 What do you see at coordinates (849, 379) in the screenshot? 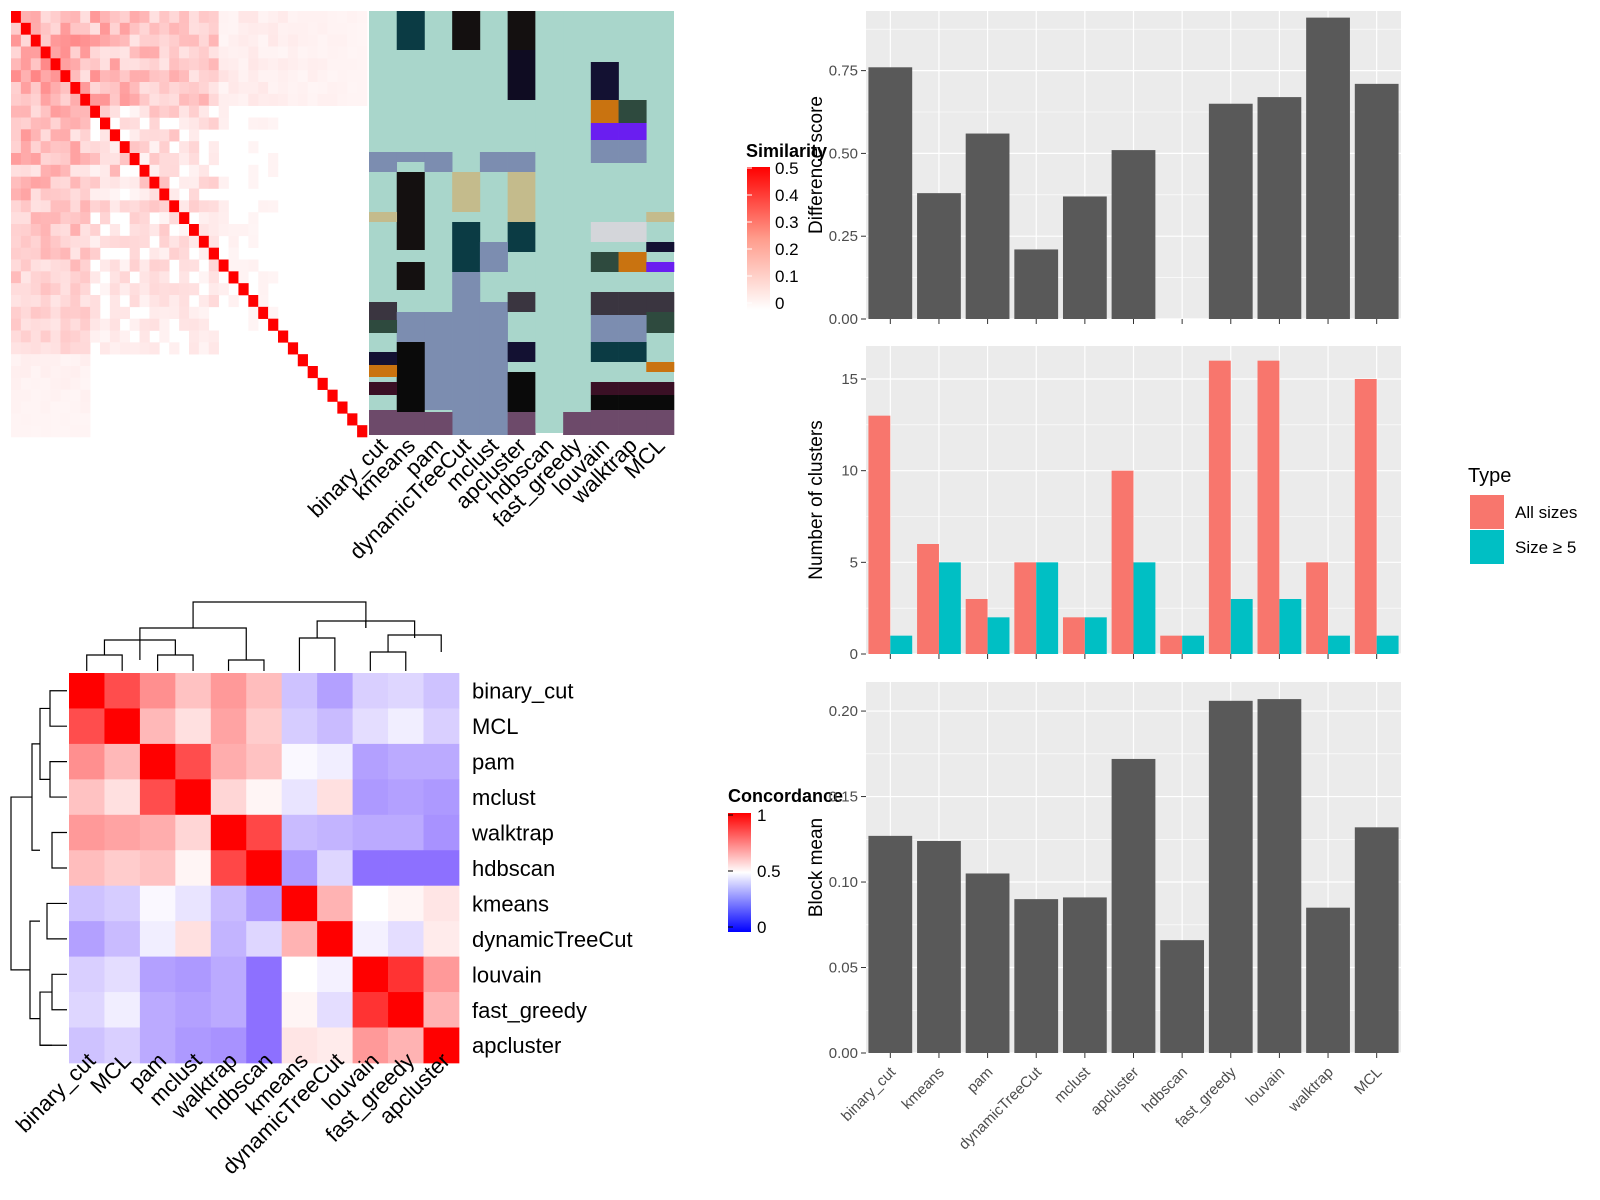
I see `y-tick-label: 15` at bounding box center [849, 379].